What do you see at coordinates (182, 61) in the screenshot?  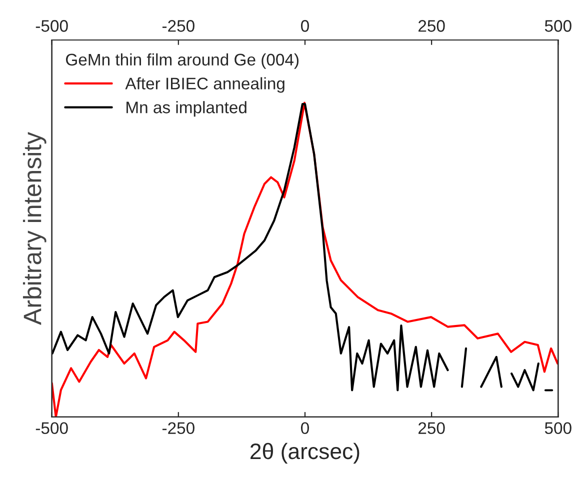 I see `legend-title: GeMn thin film around Ge (004)` at bounding box center [182, 61].